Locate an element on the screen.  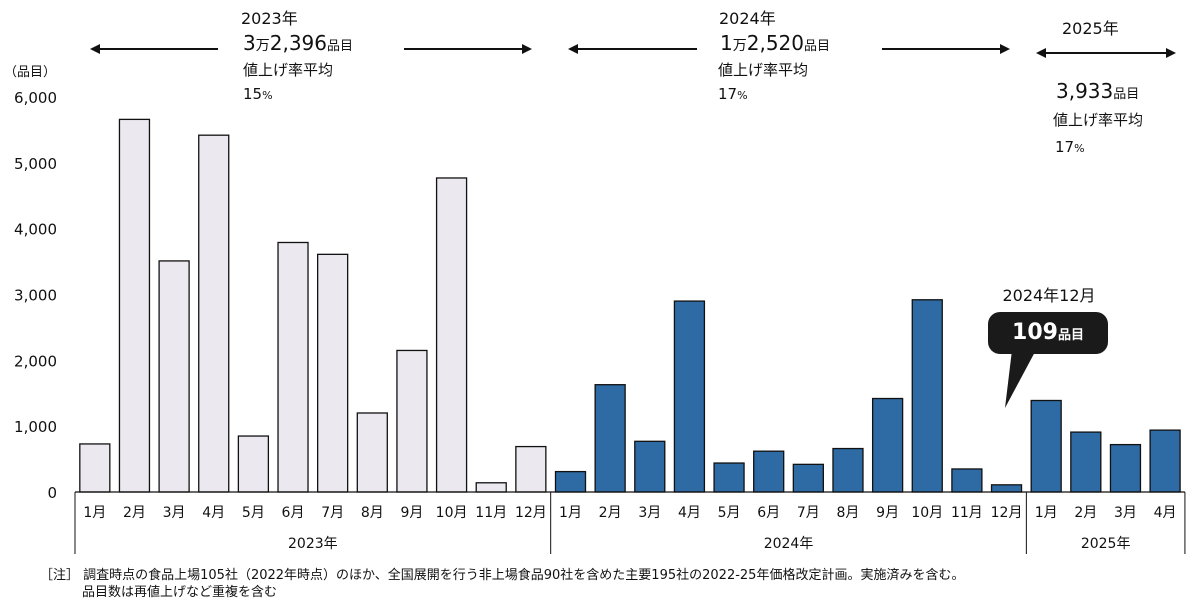
y-axis-label: （品目） is located at coordinates (30, 72).